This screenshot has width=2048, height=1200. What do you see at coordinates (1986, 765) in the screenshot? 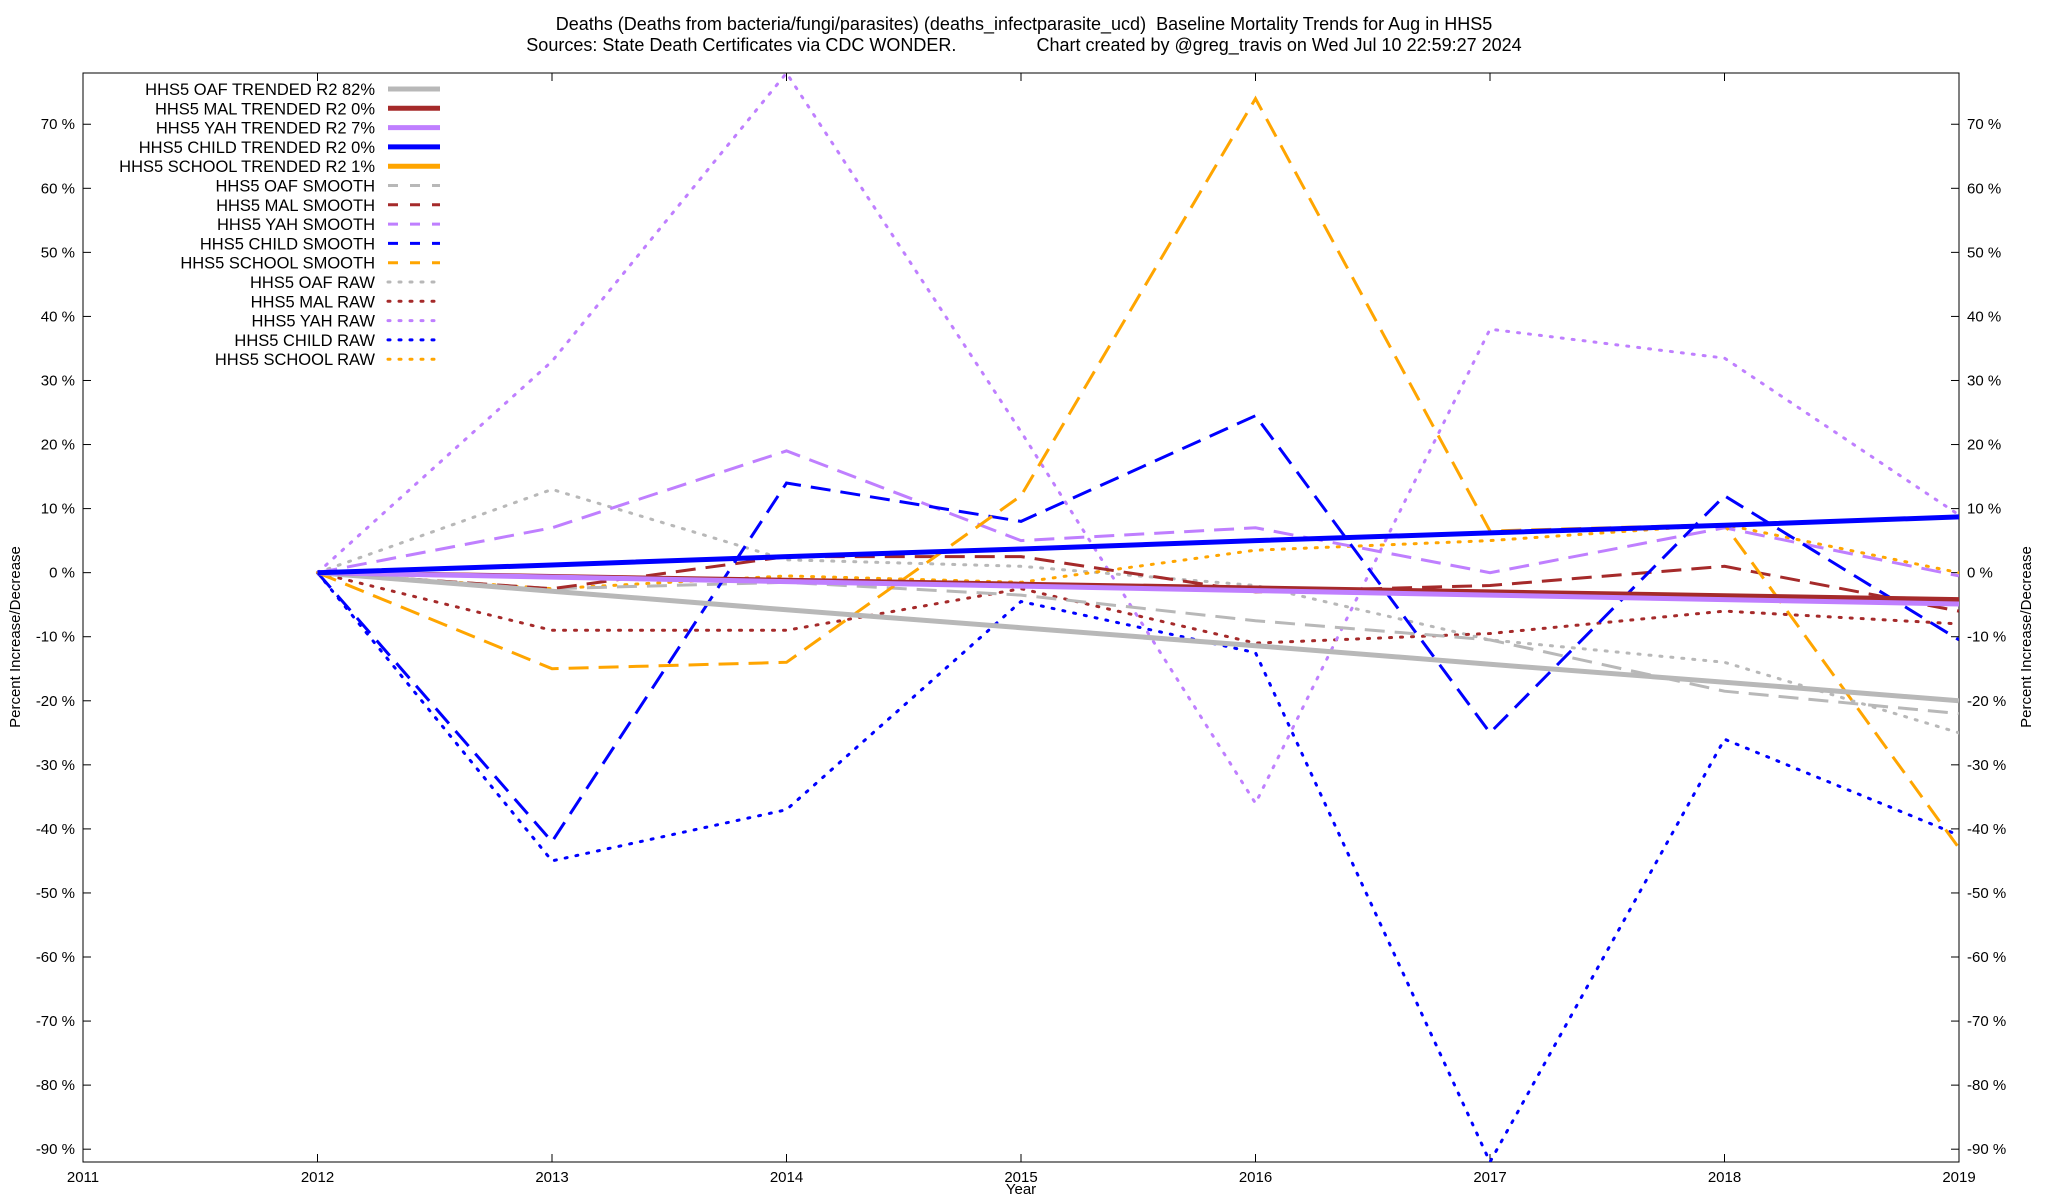
I see `y-tick-label-right: -30 %` at bounding box center [1986, 765].